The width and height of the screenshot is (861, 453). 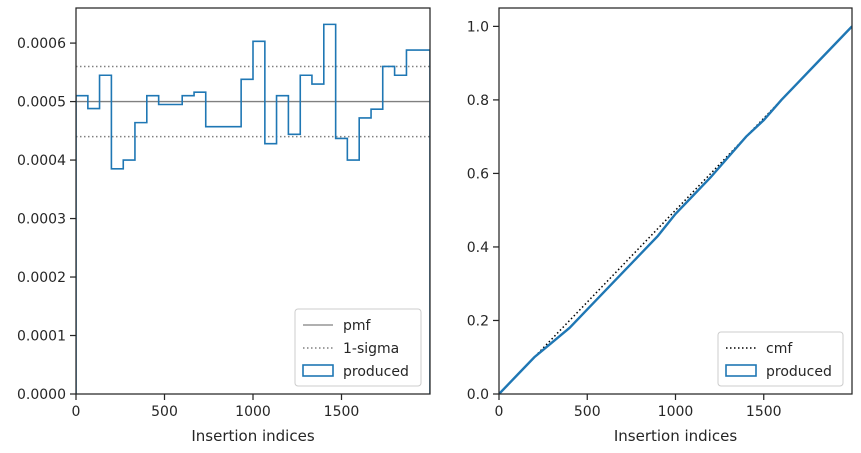 What do you see at coordinates (41, 278) in the screenshot?
I see `y-tick-label: 0.0002` at bounding box center [41, 278].